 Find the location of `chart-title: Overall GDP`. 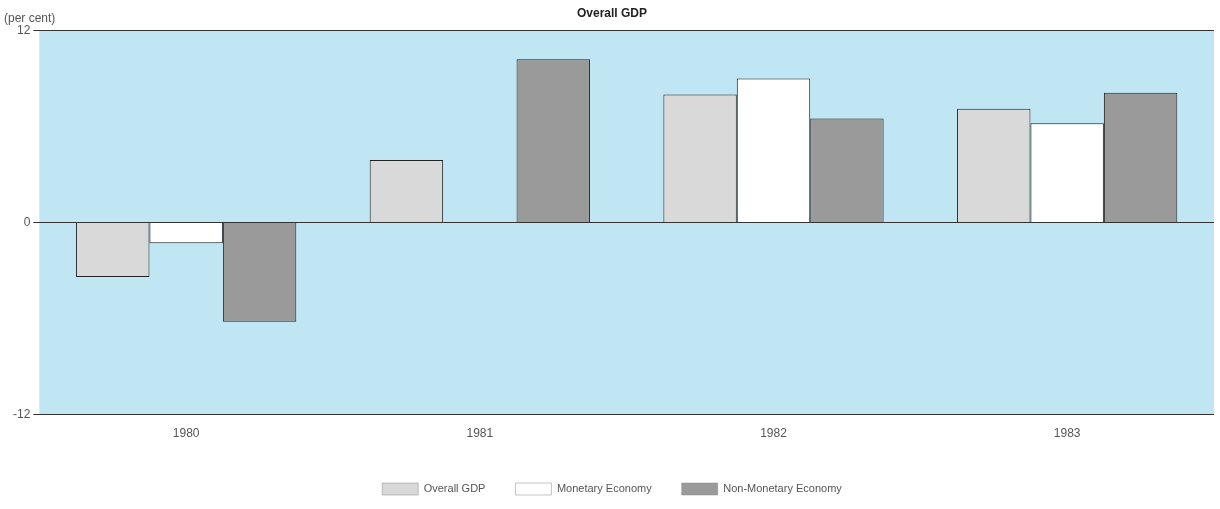

chart-title: Overall GDP is located at coordinates (612, 12).